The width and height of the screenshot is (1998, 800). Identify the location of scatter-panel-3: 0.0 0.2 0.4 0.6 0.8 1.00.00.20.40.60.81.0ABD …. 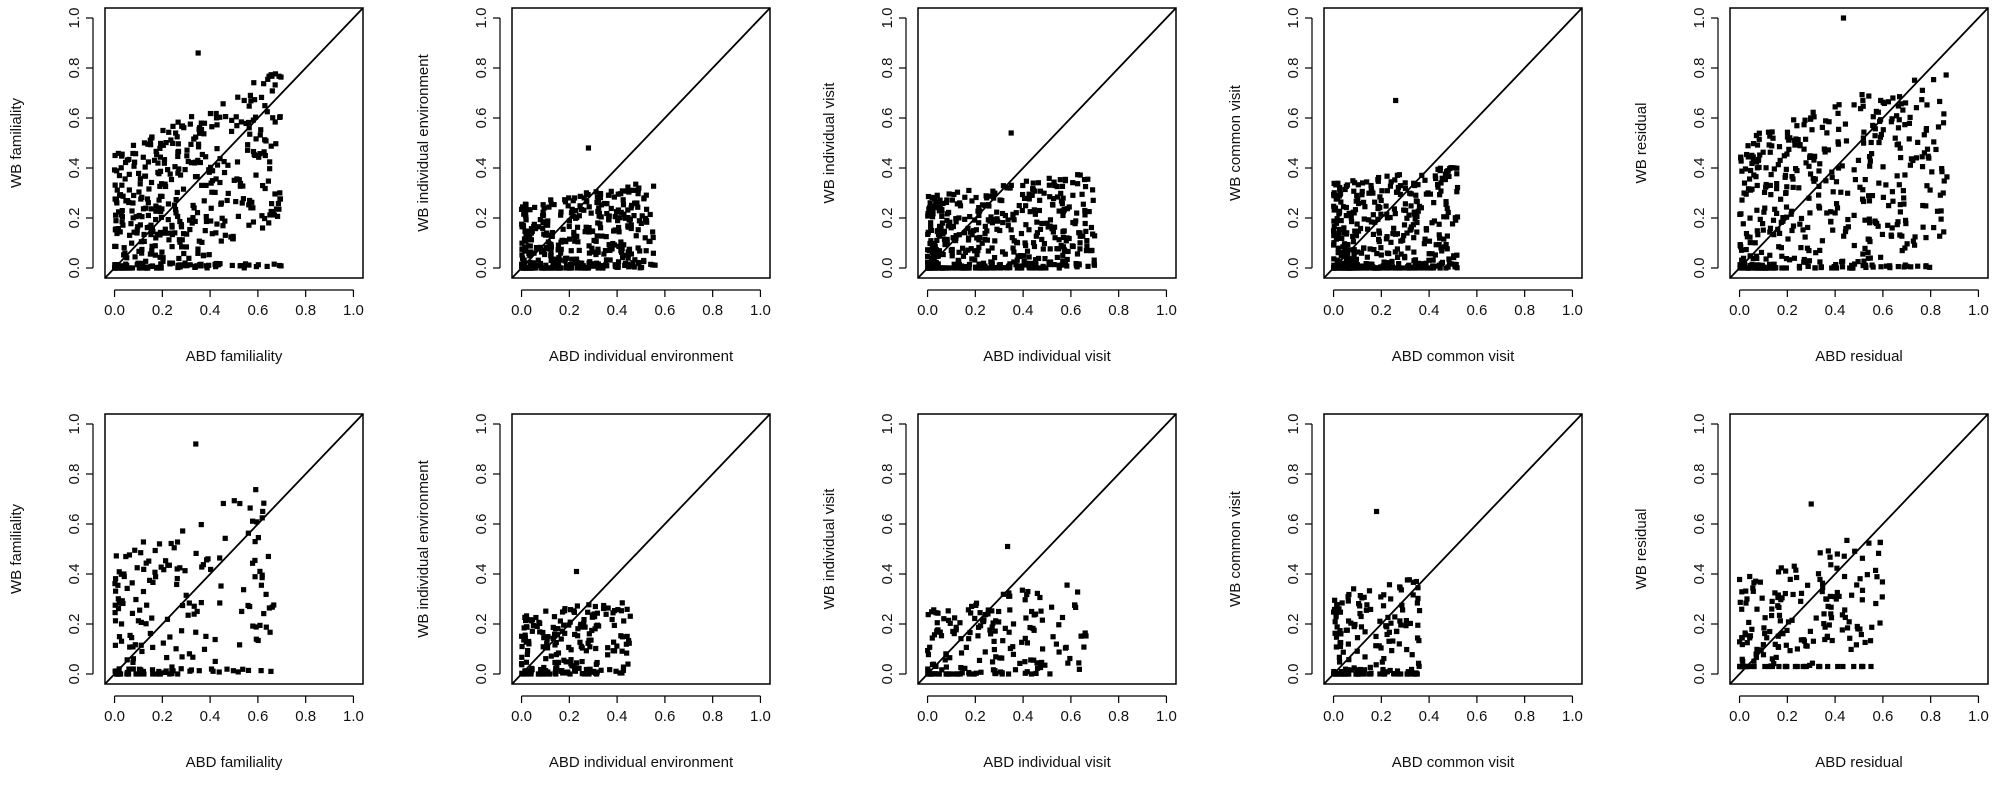
(999, 186).